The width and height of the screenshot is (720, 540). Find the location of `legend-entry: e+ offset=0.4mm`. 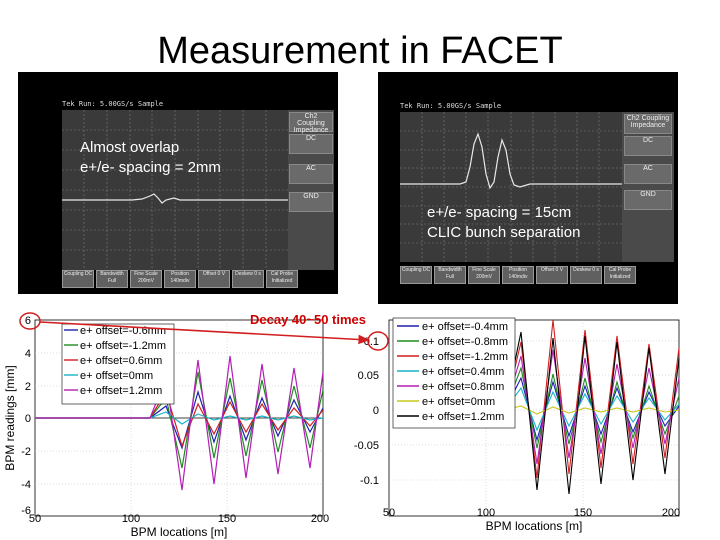

legend-entry: e+ offset=0.4mm is located at coordinates (463, 372).